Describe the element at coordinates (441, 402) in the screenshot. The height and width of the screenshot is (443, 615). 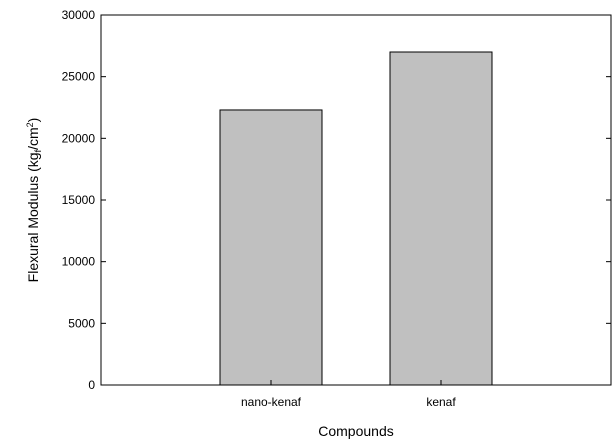
I see `x-tick-label: kenaf` at that location.